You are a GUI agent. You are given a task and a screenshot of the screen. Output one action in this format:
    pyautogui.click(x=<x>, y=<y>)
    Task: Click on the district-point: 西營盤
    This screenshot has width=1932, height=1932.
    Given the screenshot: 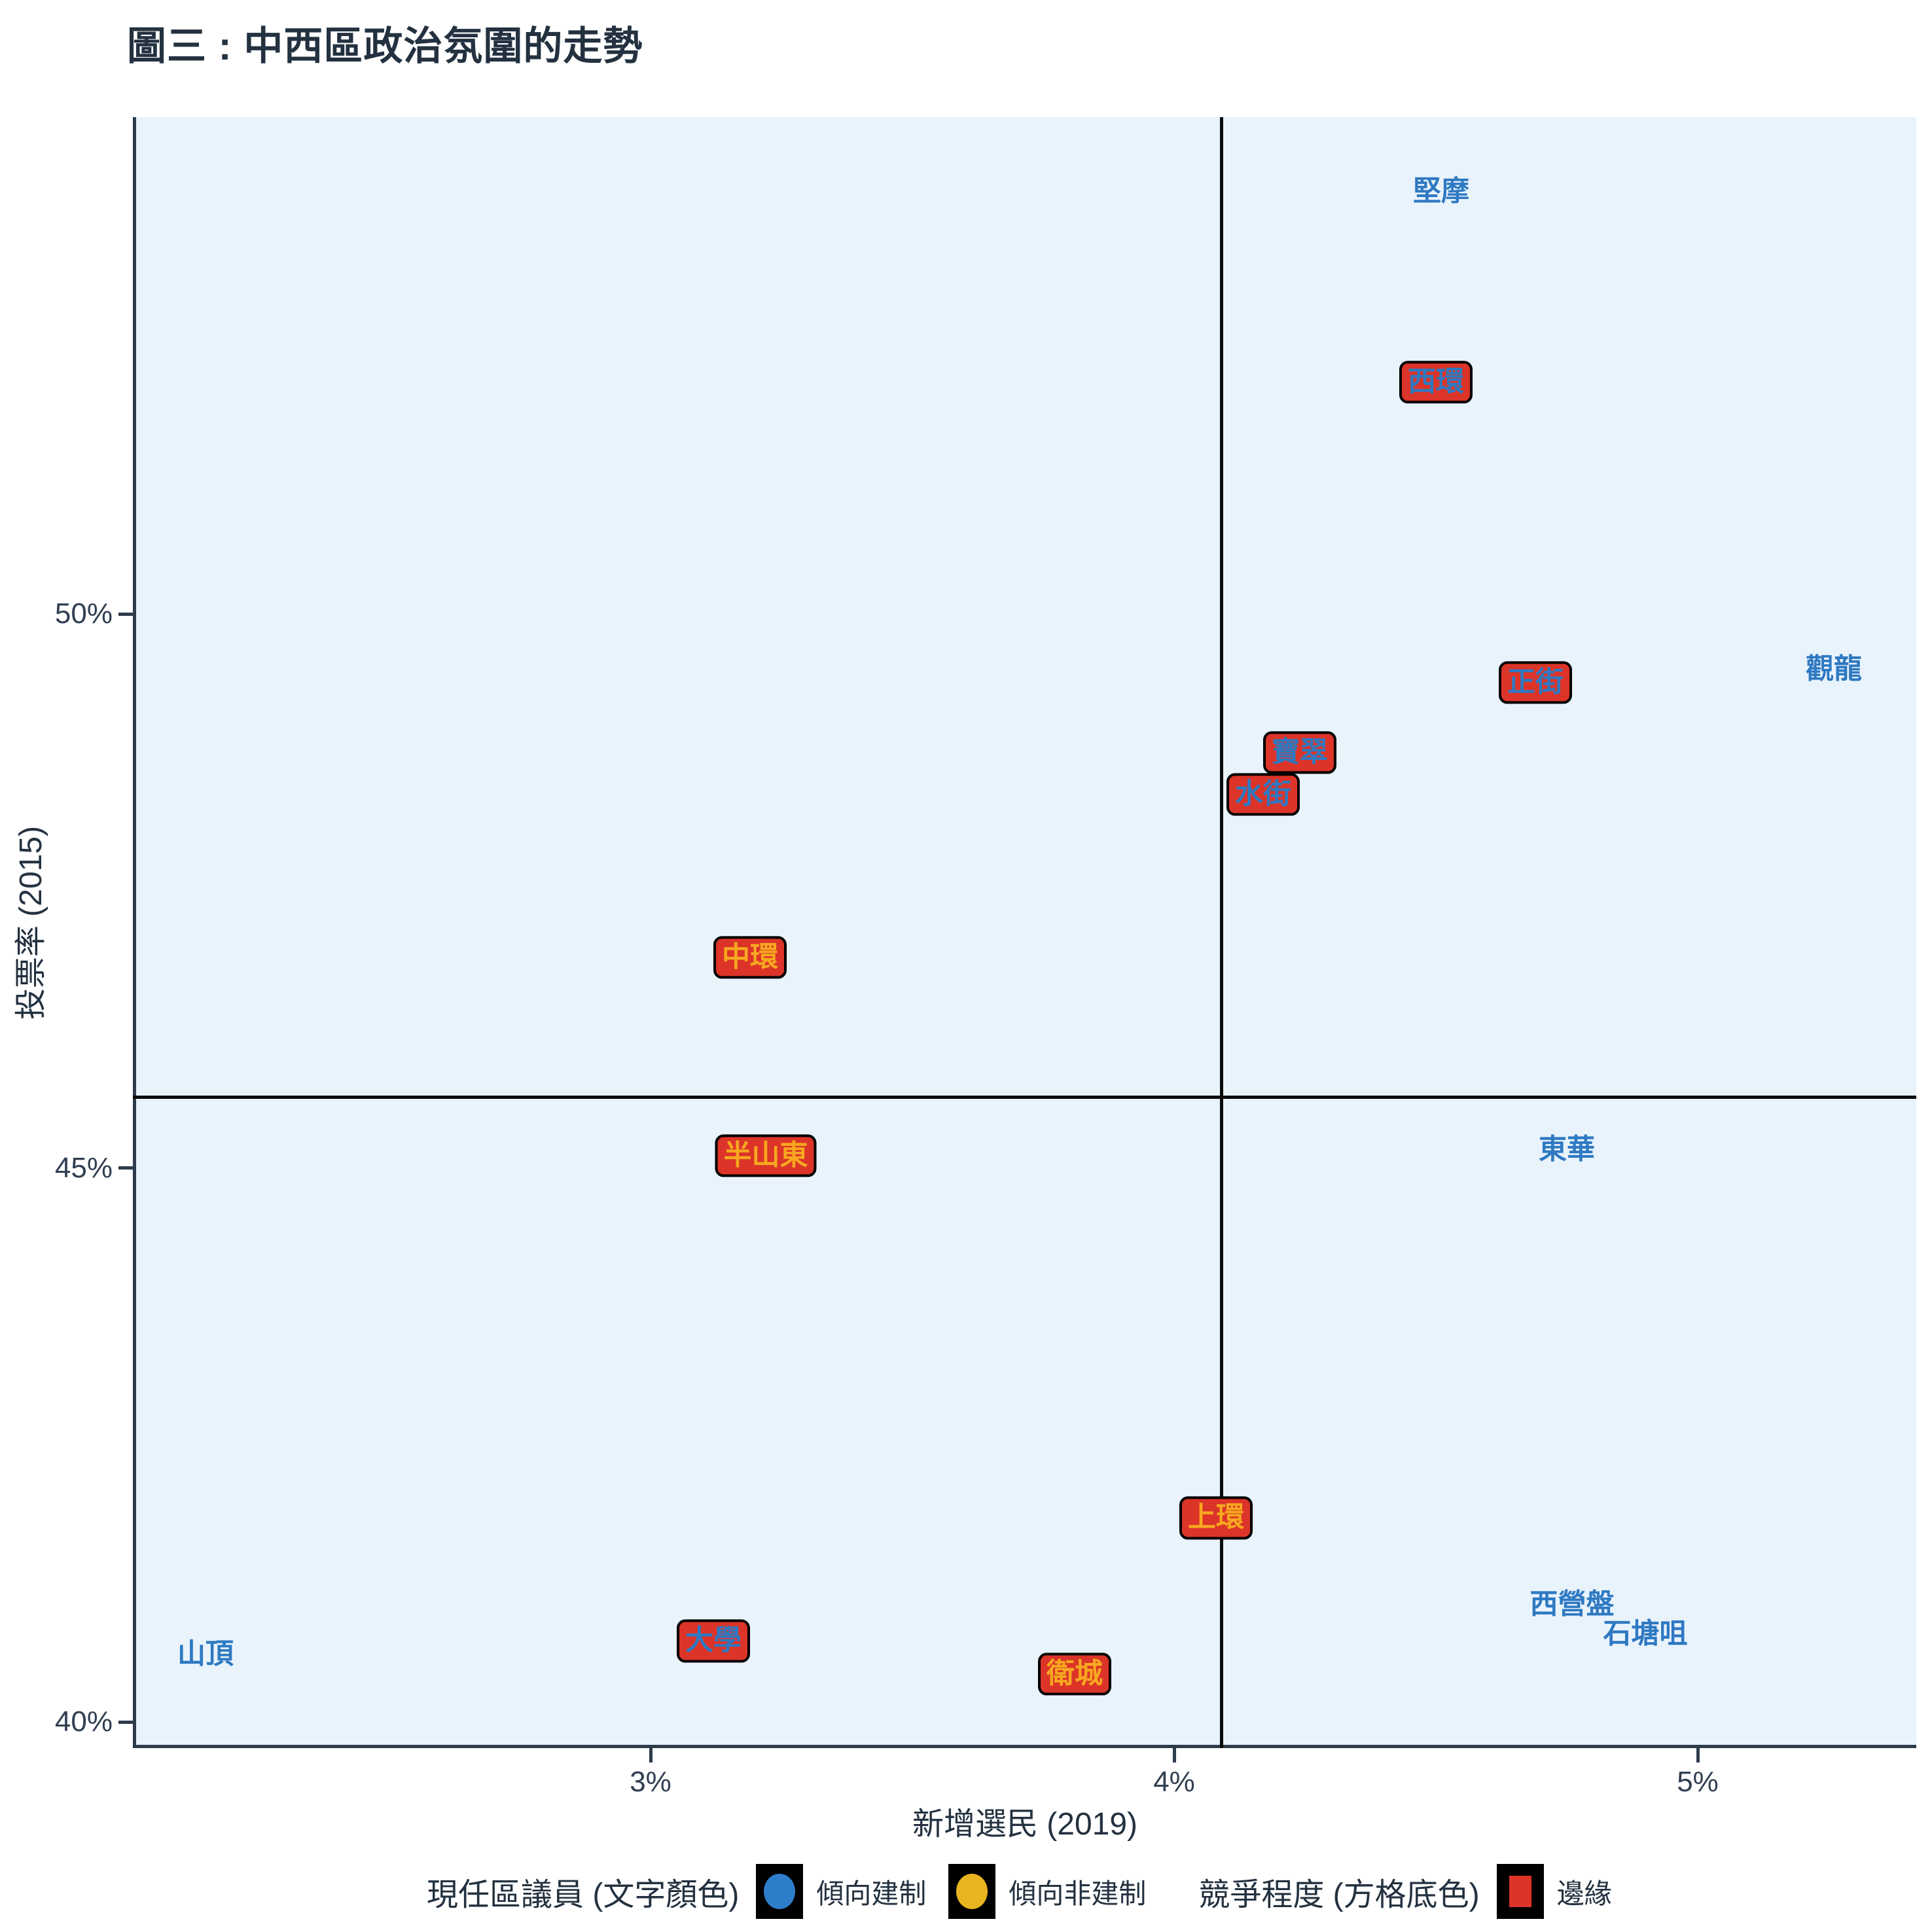 What is the action you would take?
    pyautogui.click(x=1572, y=1604)
    